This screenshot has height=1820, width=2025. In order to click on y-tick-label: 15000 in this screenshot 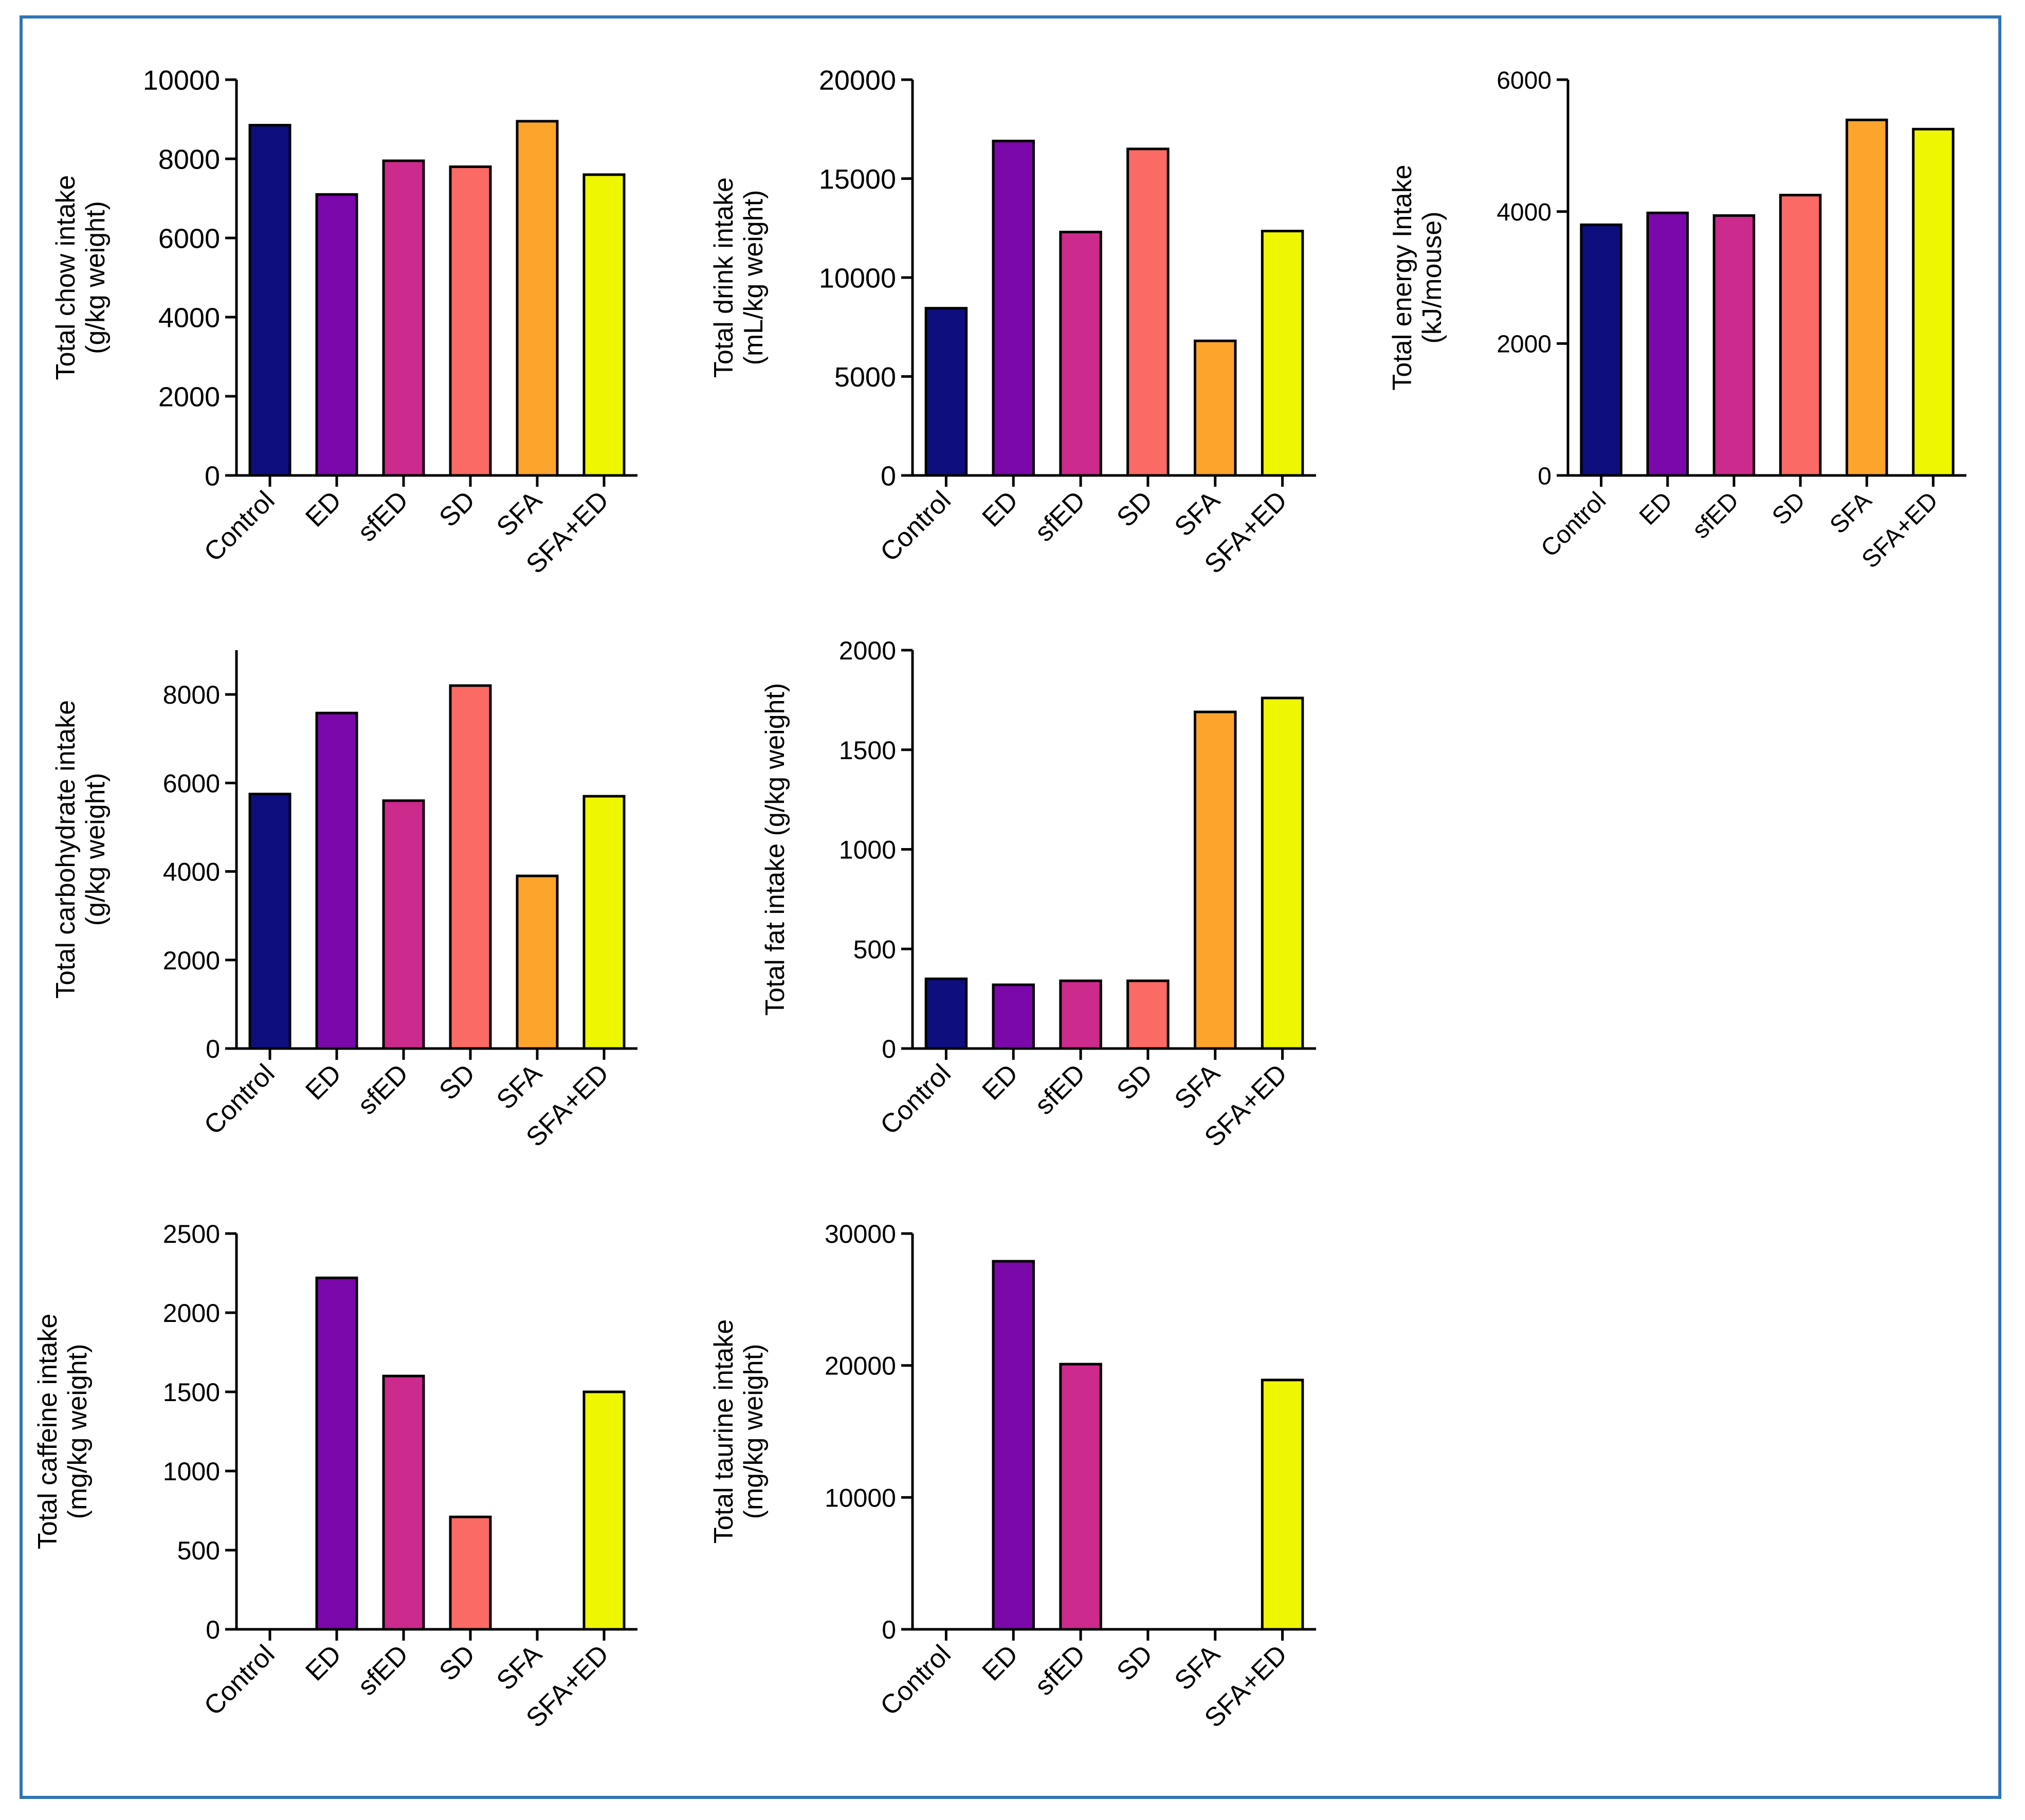, I will do `click(858, 179)`.